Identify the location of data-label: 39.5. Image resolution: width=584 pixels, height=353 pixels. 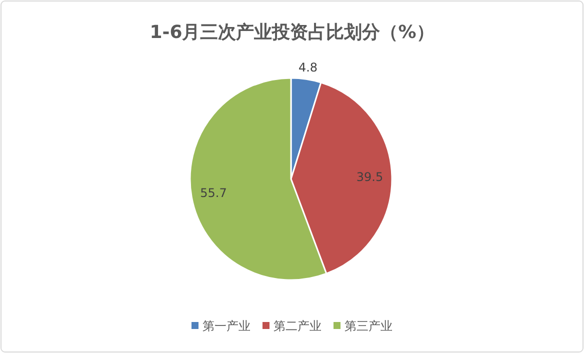
(370, 177).